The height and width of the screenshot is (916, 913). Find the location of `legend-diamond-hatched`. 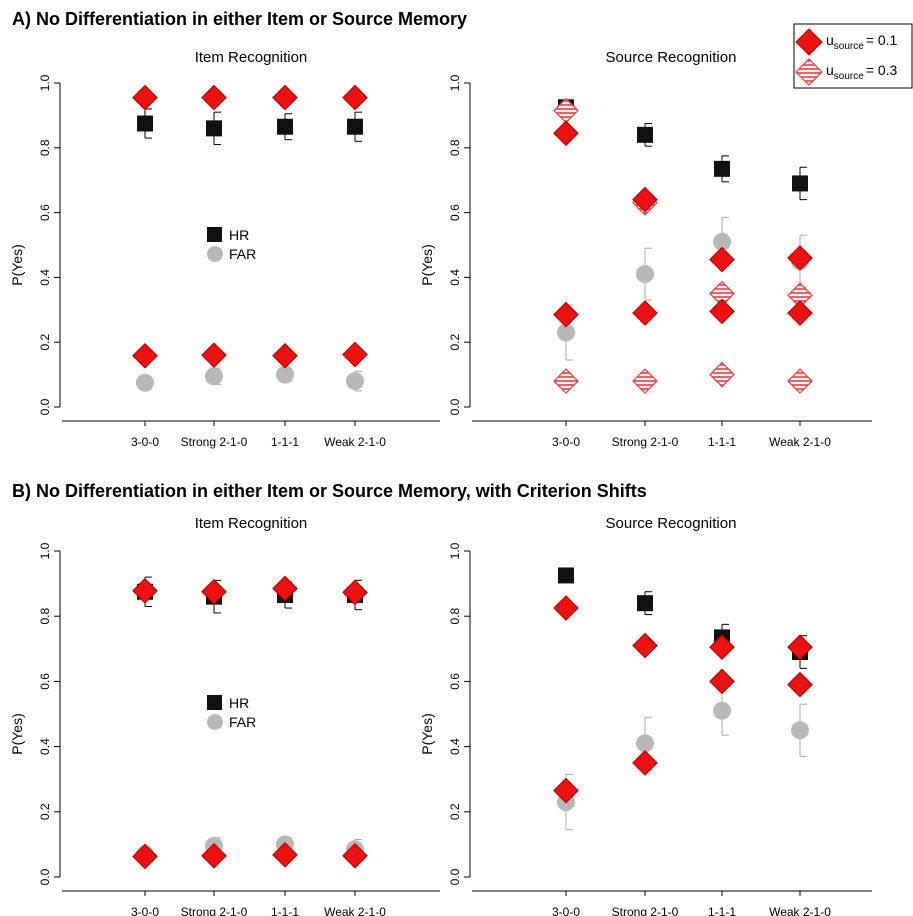

legend-diamond-hatched is located at coordinates (809, 72).